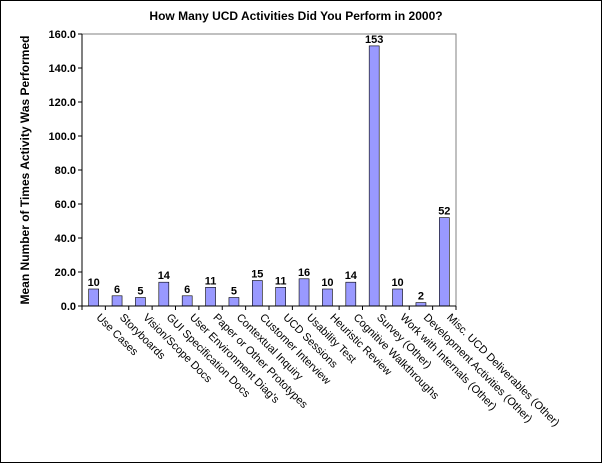 The height and width of the screenshot is (465, 604). What do you see at coordinates (65, 273) in the screenshot?
I see `y-tick-label: 20.0` at bounding box center [65, 273].